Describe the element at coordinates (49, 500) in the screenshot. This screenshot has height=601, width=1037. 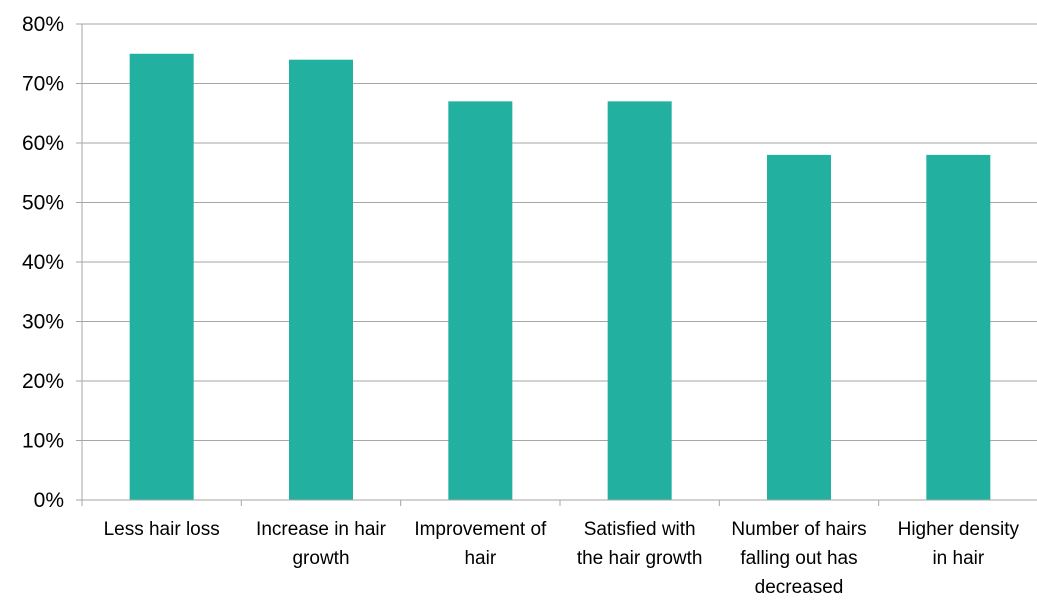
I see `y-tick-label: 0%` at that location.